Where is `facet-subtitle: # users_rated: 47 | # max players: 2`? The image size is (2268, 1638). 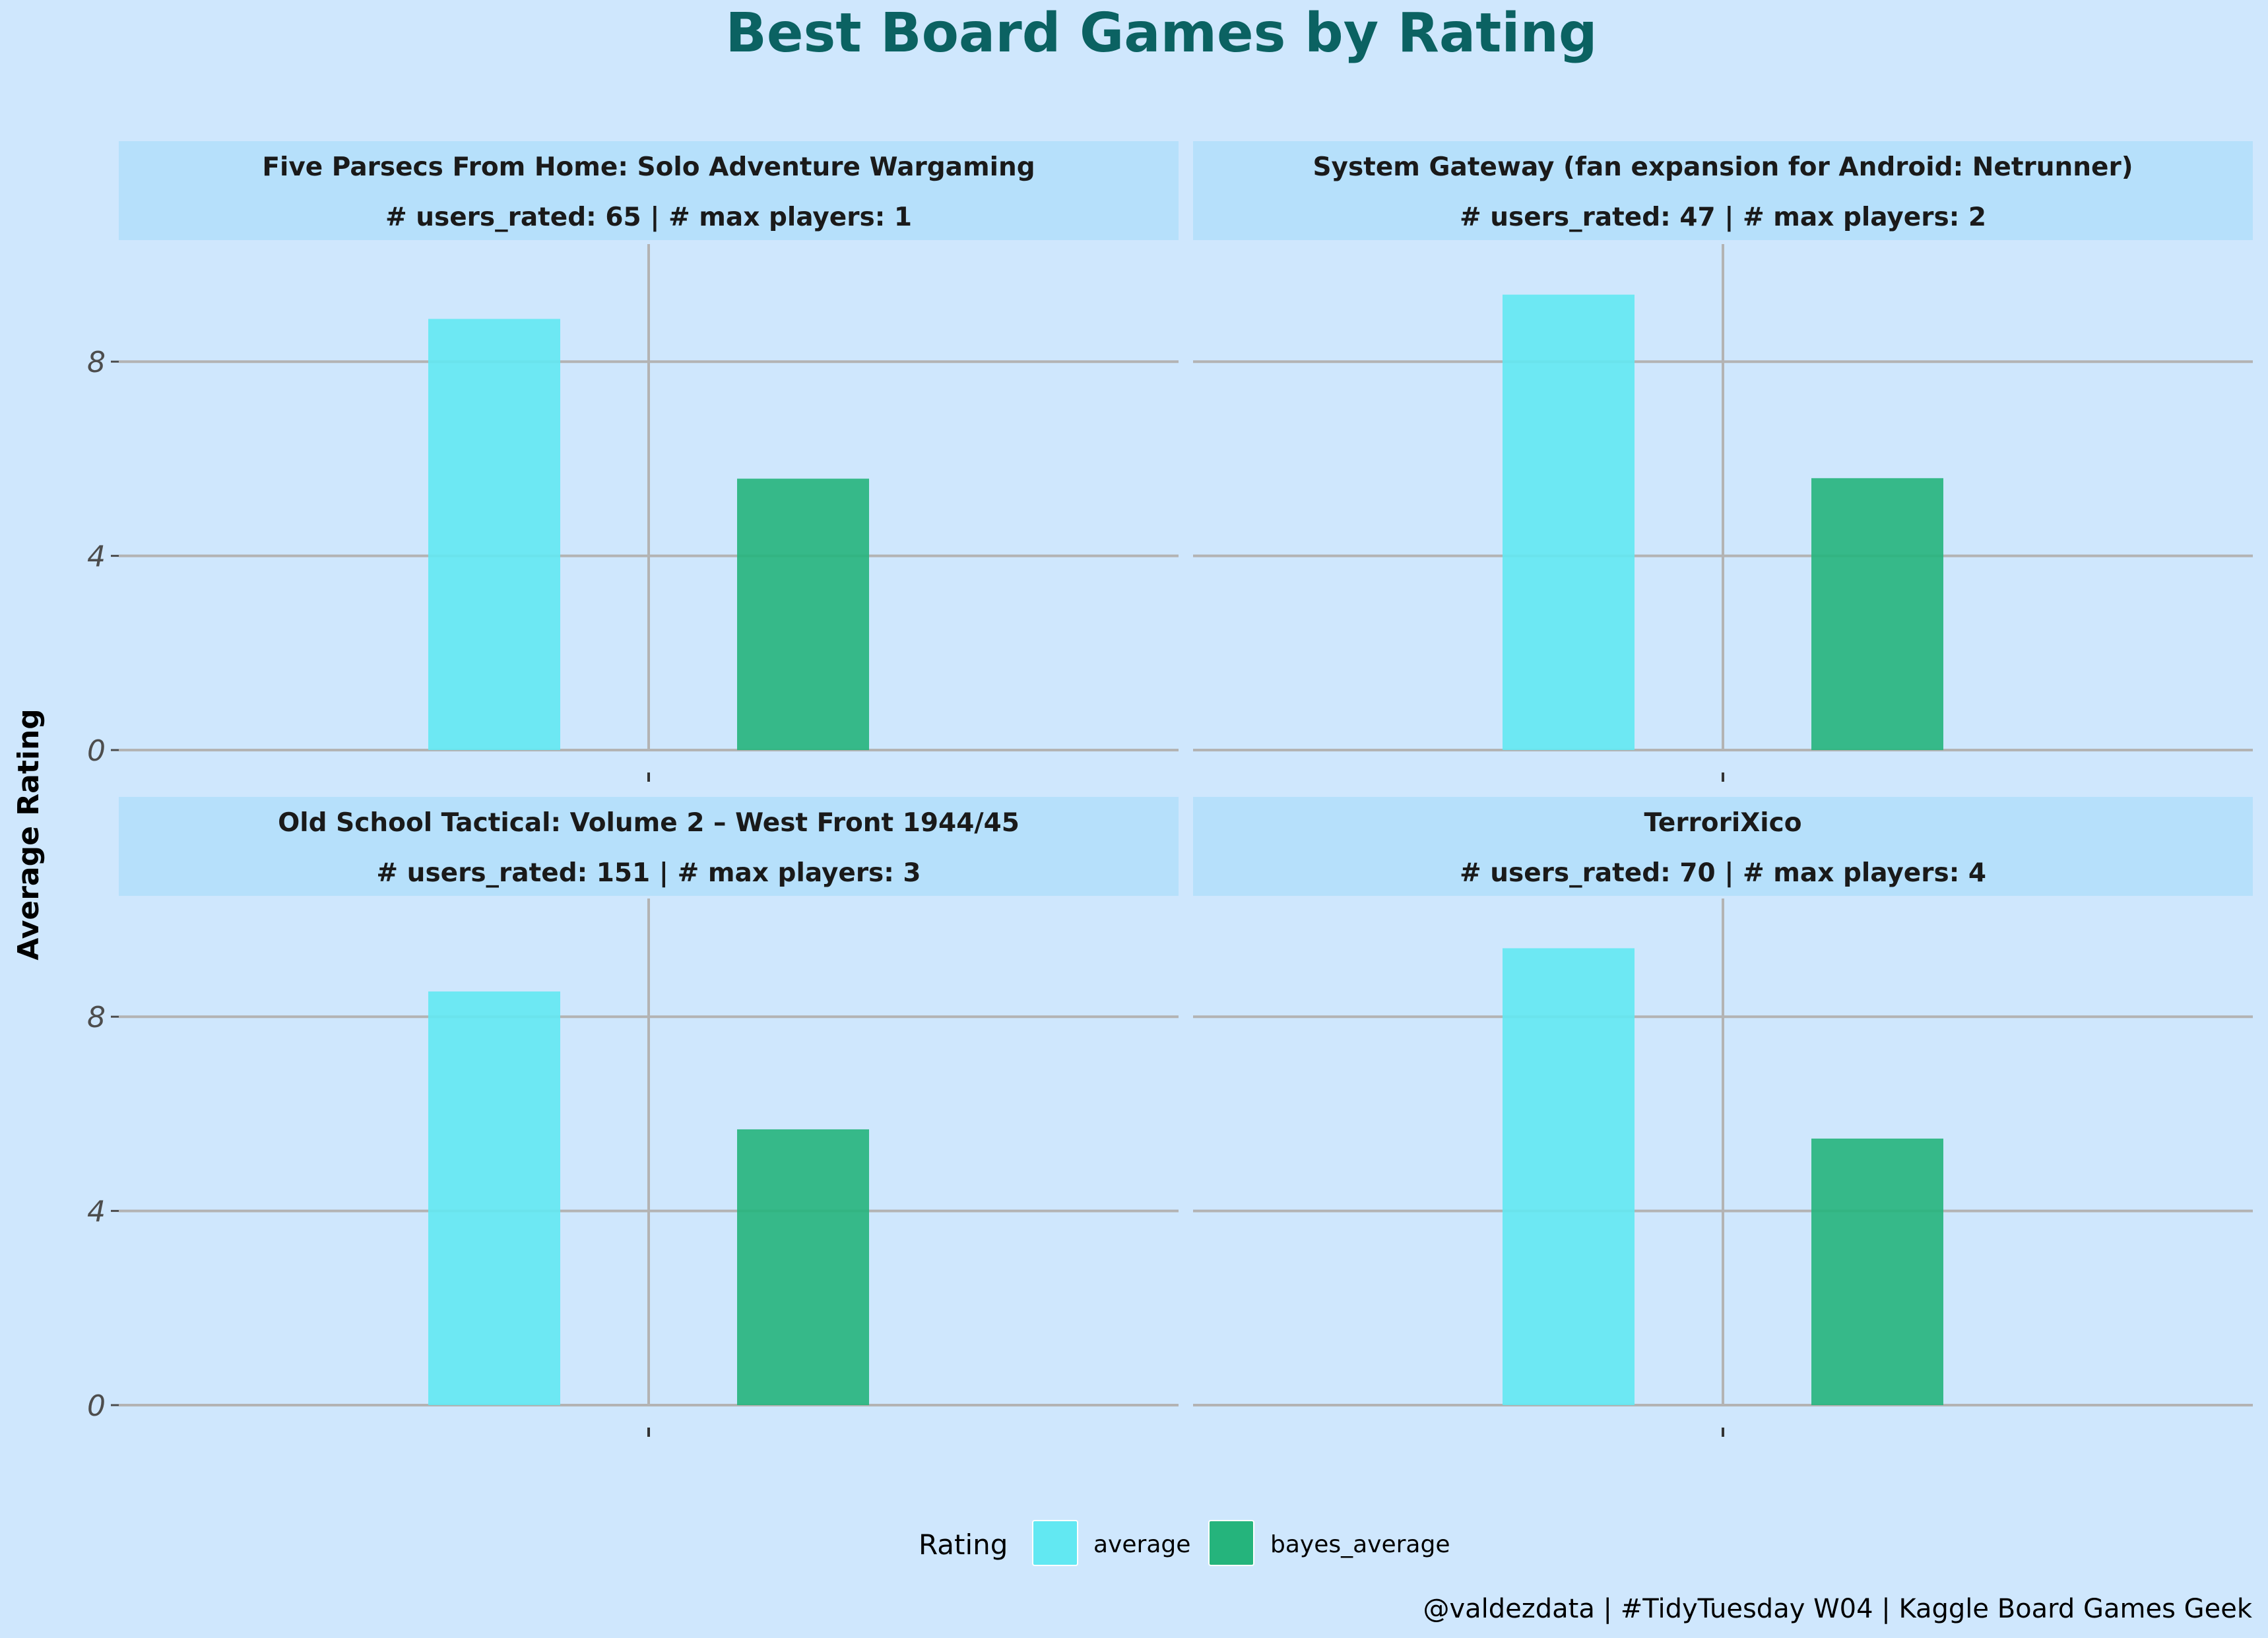 facet-subtitle: # users_rated: 47 | # max players: 2 is located at coordinates (1723, 218).